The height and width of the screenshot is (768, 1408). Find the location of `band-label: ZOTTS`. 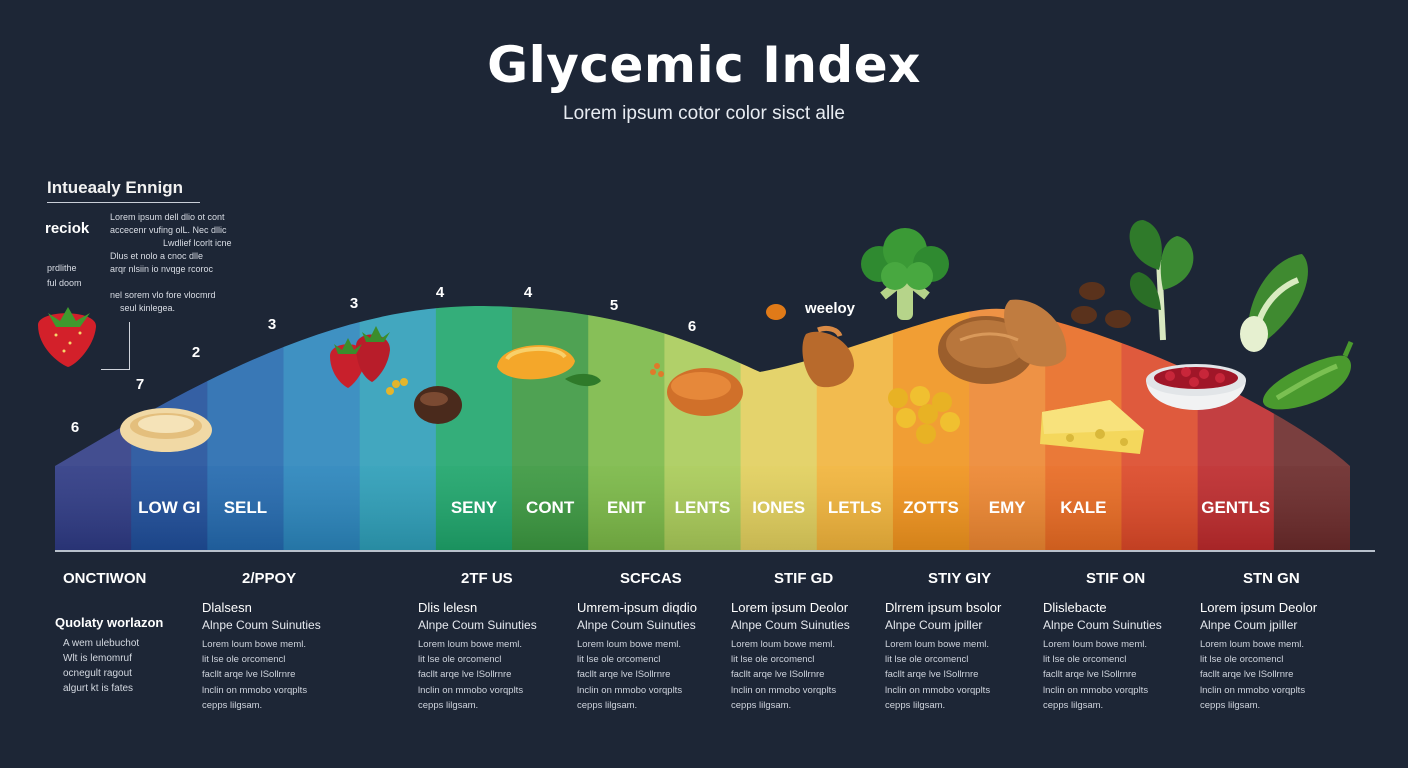

band-label: ZOTTS is located at coordinates (931, 507).